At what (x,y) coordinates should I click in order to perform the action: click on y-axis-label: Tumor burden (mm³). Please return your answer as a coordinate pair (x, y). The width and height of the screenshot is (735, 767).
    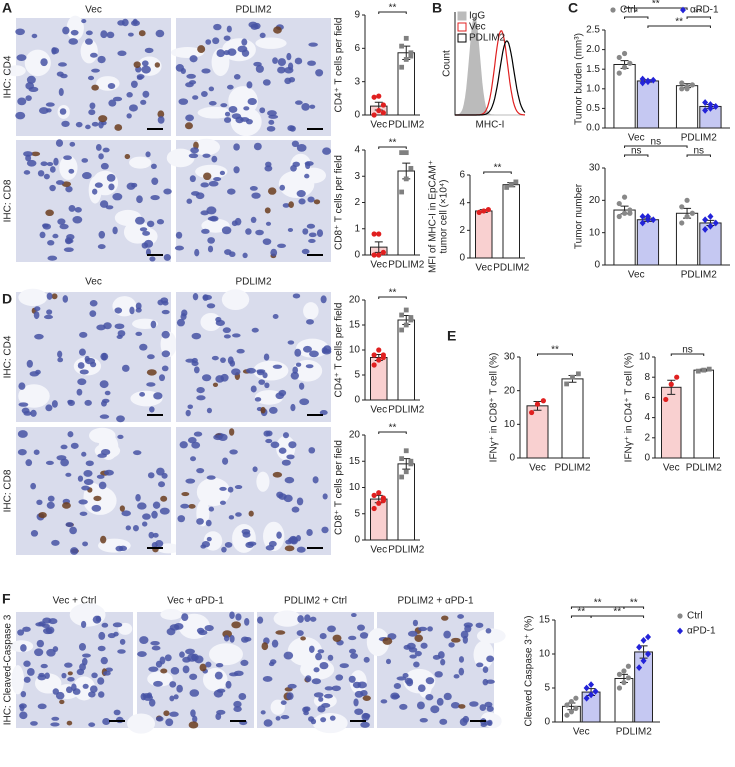
    Looking at the image, I should click on (579, 79).